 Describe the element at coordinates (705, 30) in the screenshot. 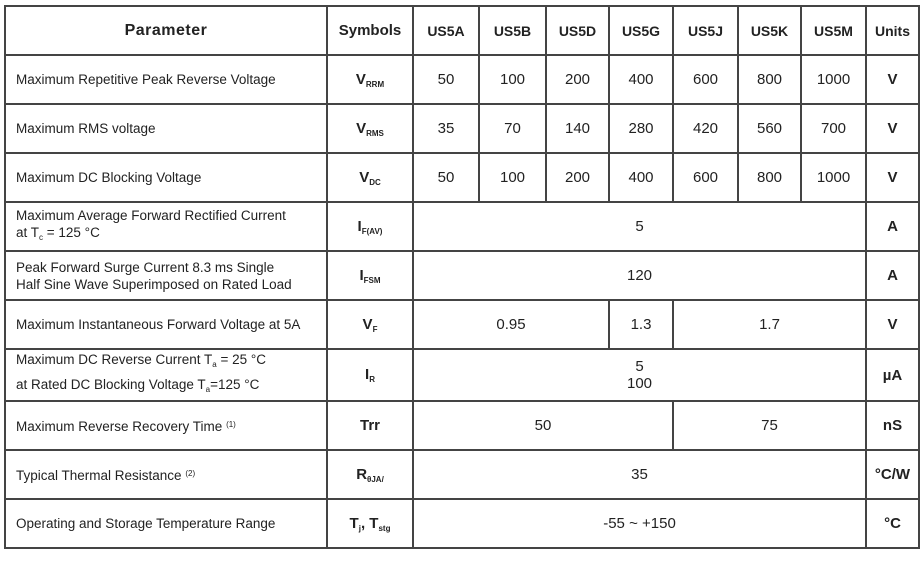

I see `header-model-us5j: US5J` at that location.